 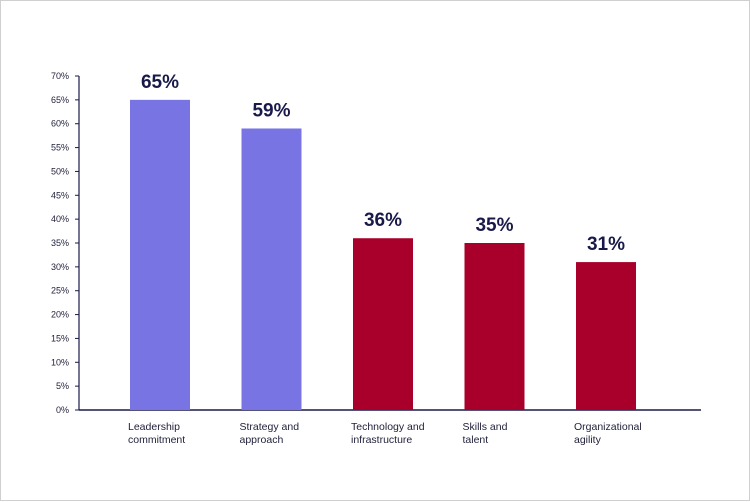 I want to click on x-category-label: Strategy and approach, so click(x=270, y=433).